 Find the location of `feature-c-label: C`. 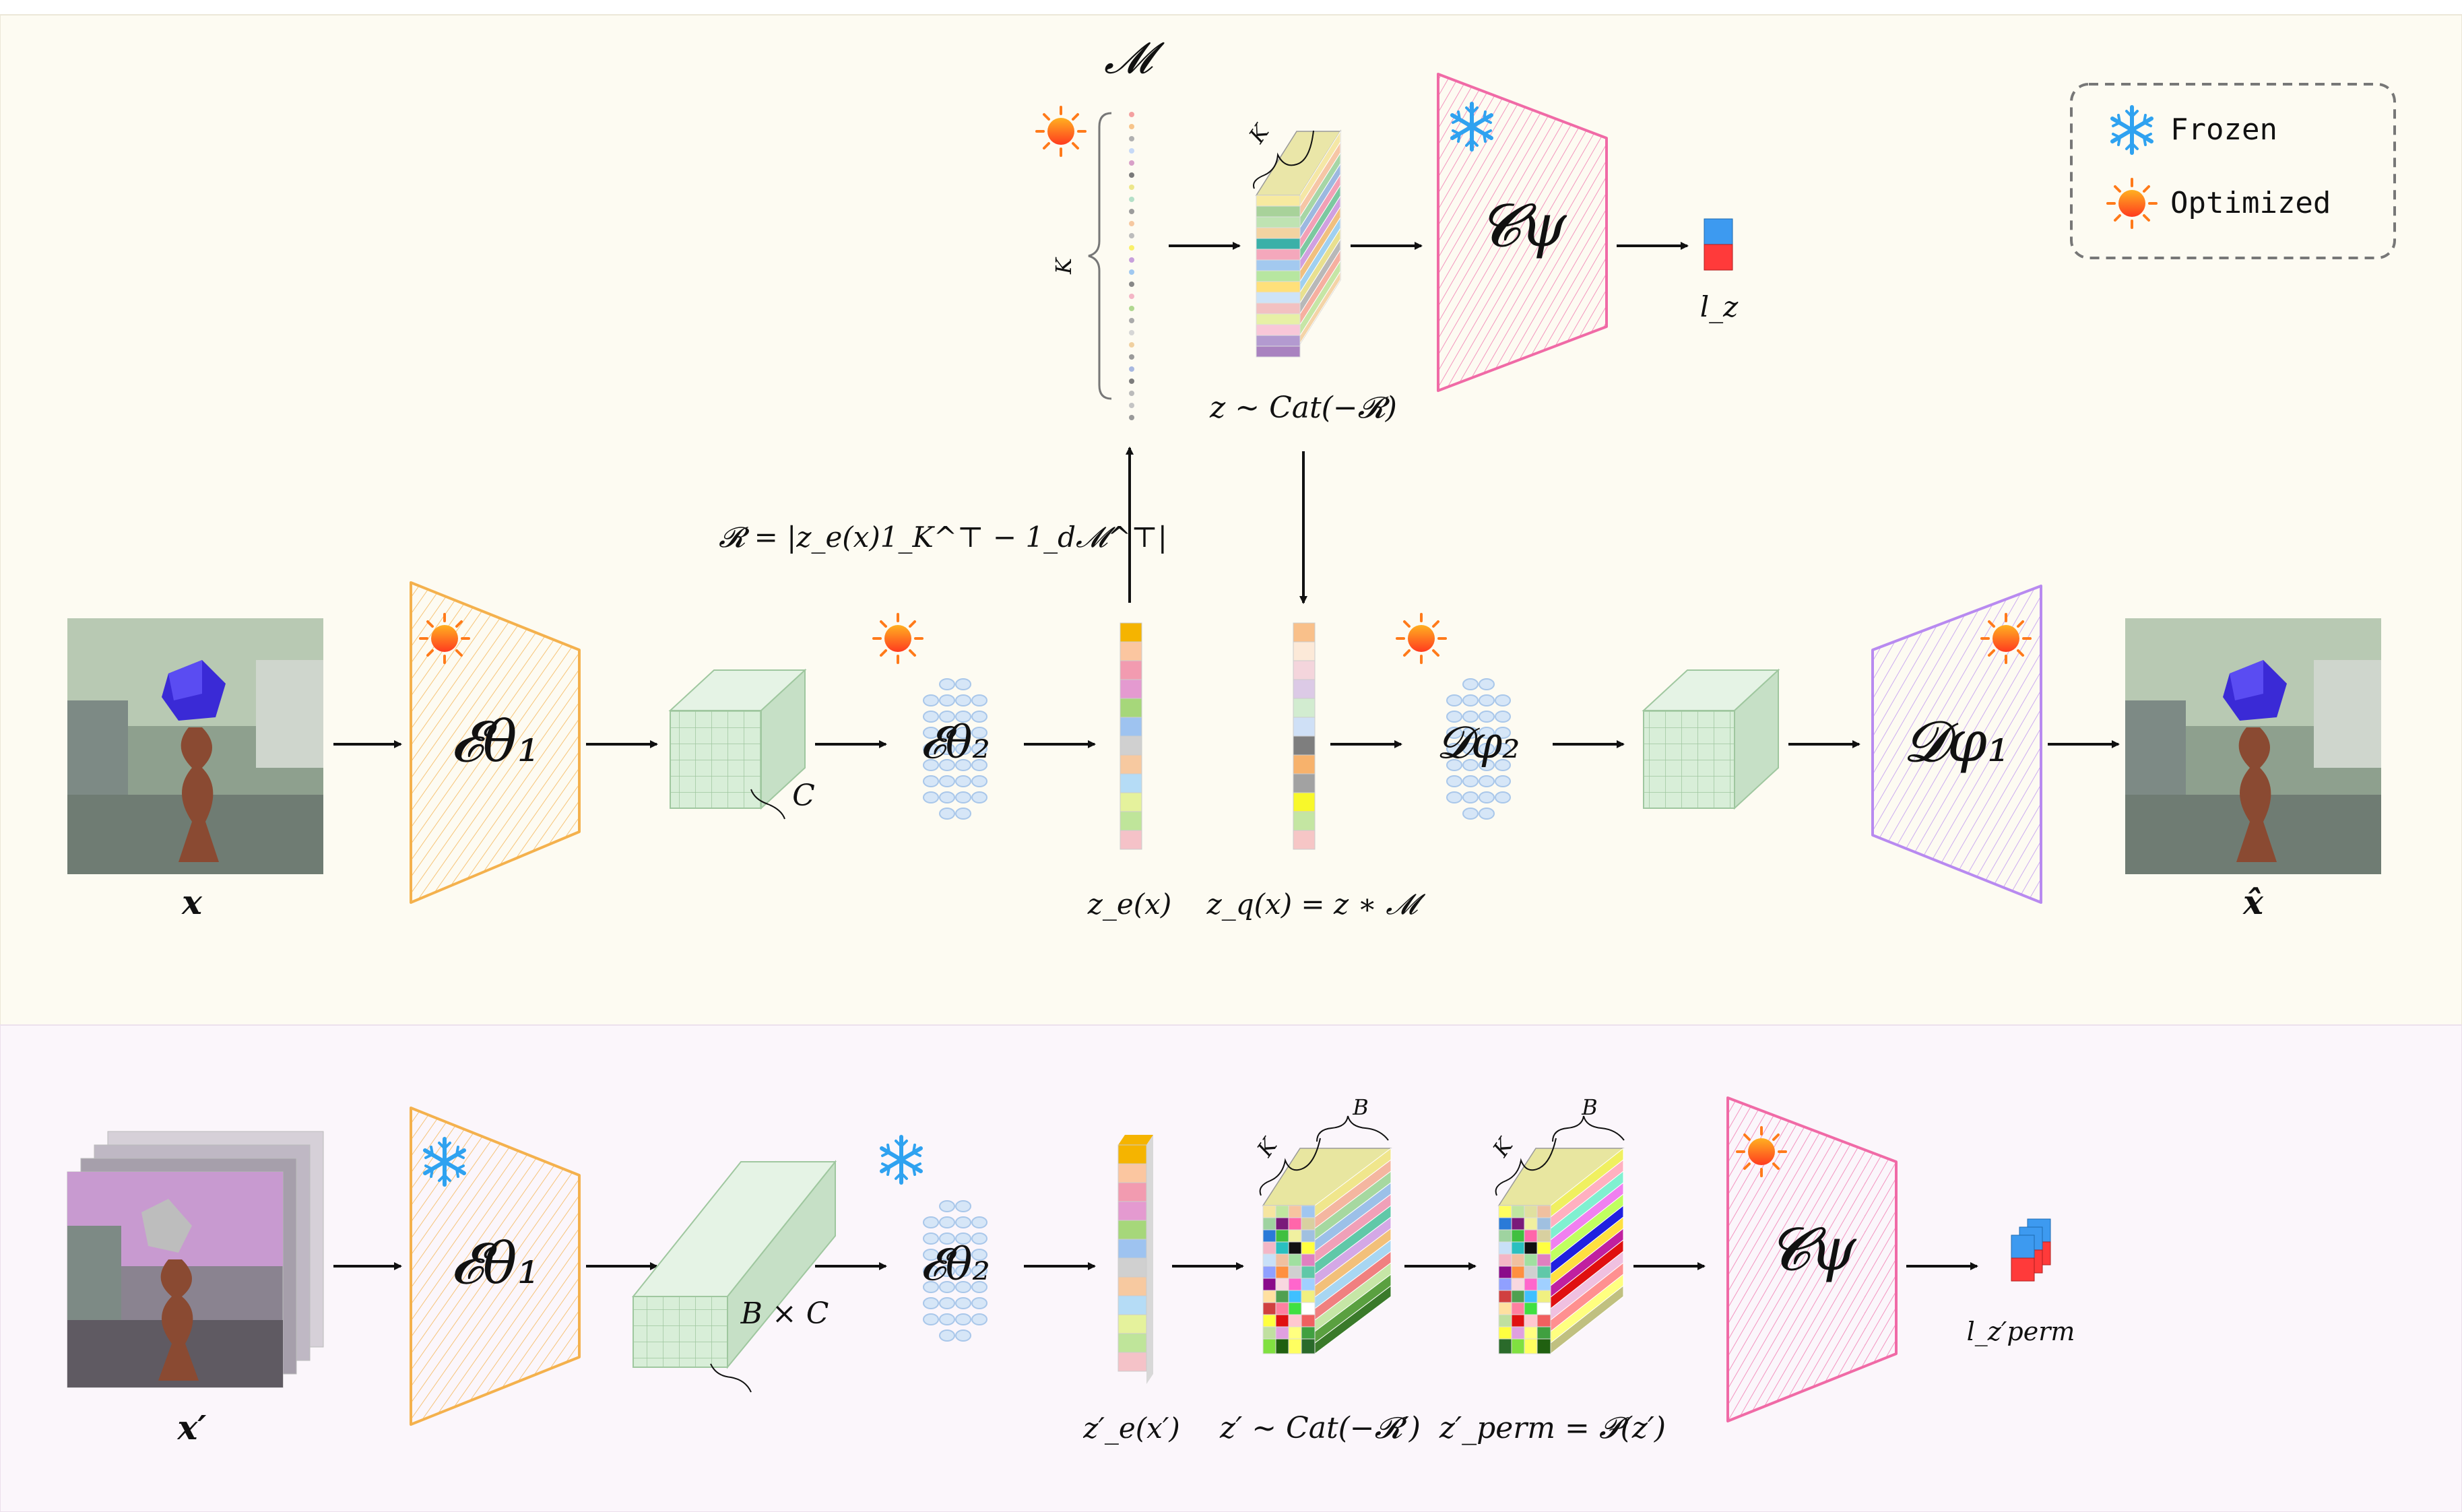

feature-c-label: C is located at coordinates (804, 796).